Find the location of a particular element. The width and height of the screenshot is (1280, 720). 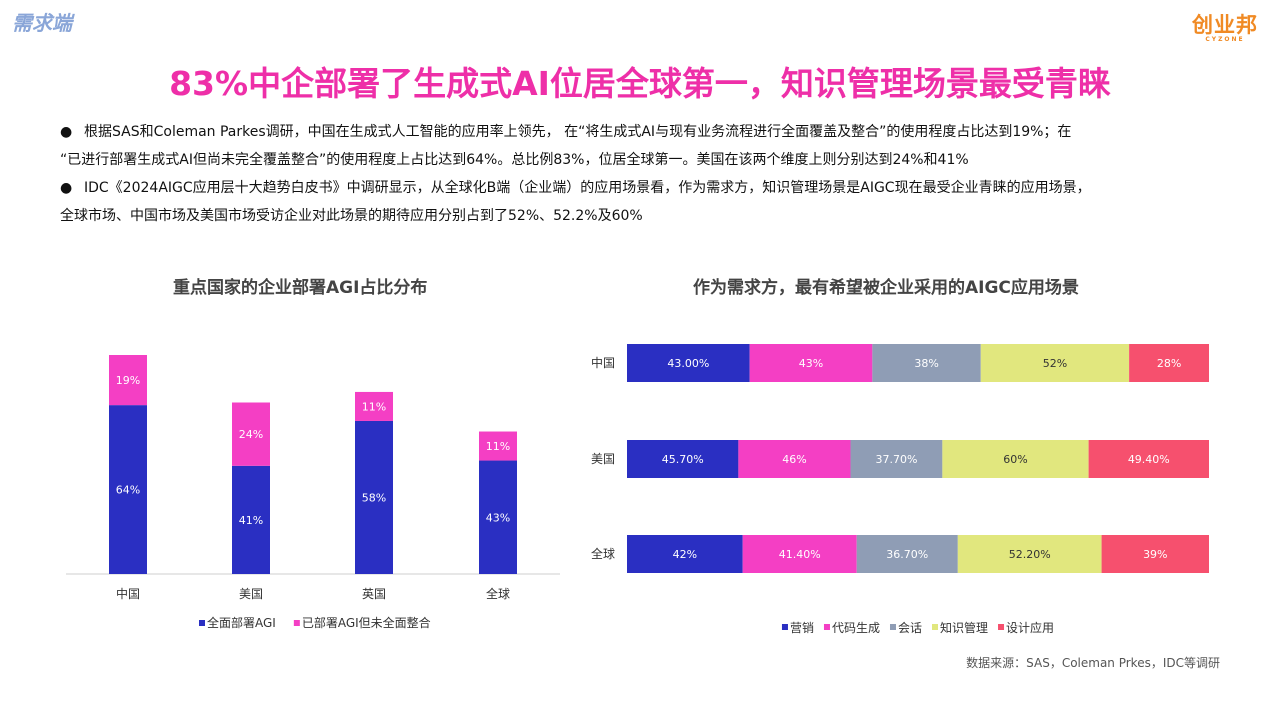

data-label: 24% is located at coordinates (251, 434).